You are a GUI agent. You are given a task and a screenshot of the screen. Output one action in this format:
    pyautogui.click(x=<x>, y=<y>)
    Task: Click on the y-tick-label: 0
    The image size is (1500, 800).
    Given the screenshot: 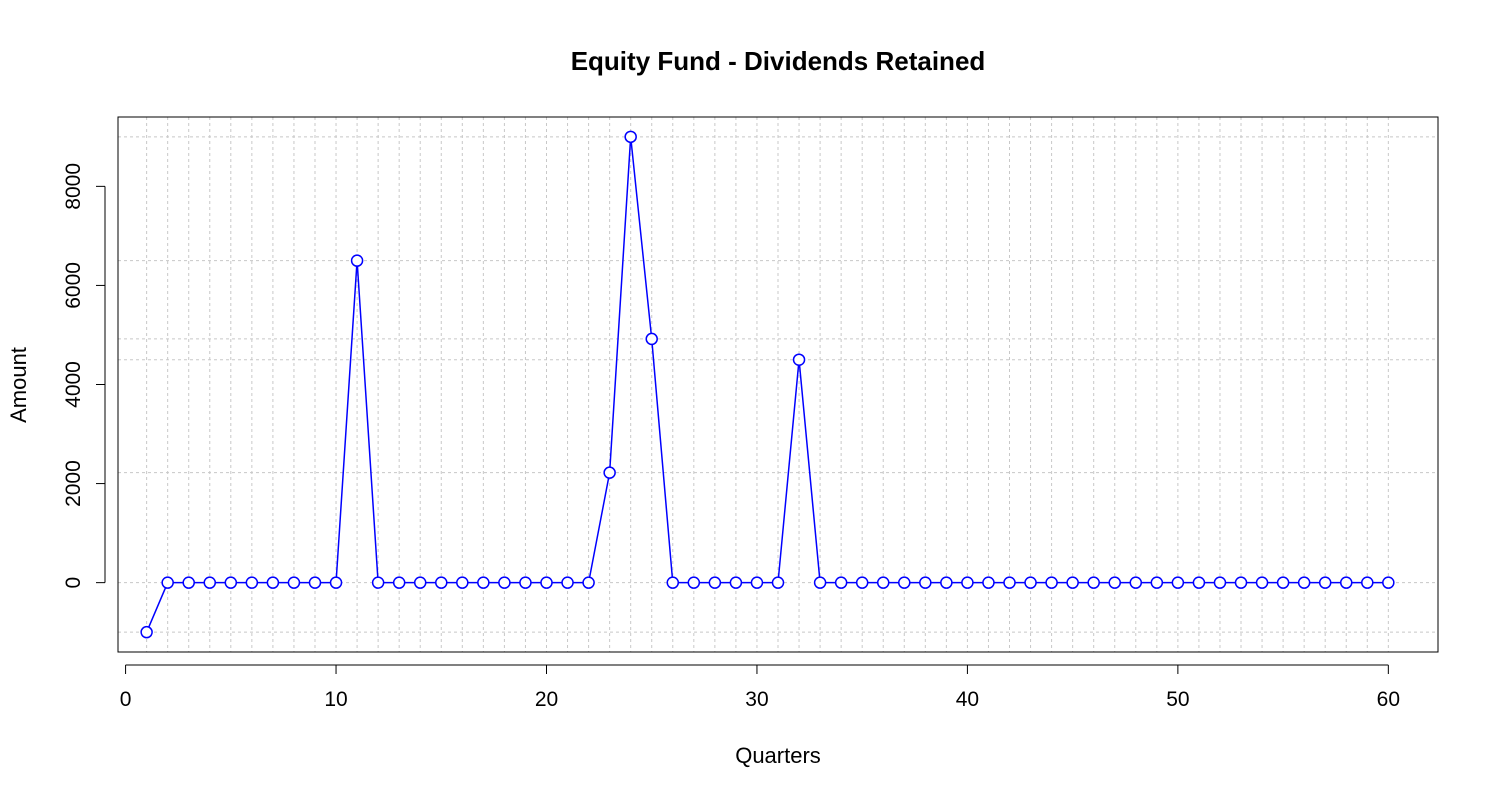 What is the action you would take?
    pyautogui.click(x=73, y=583)
    